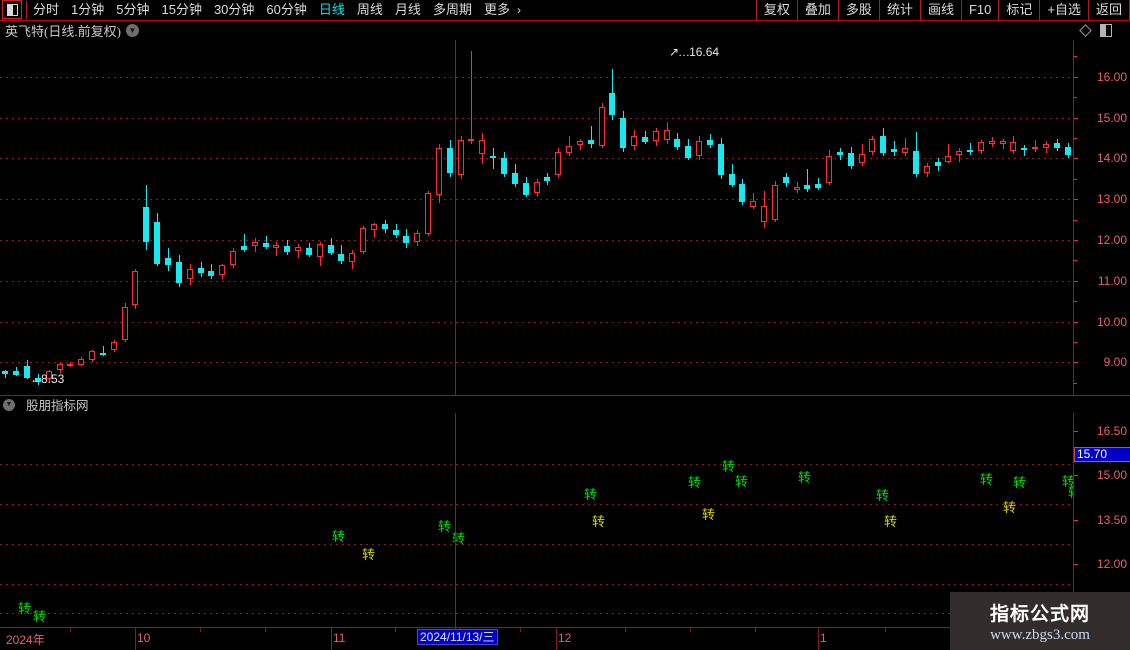 The image size is (1130, 650). What do you see at coordinates (1085, 30) in the screenshot?
I see `diamond-icon` at bounding box center [1085, 30].